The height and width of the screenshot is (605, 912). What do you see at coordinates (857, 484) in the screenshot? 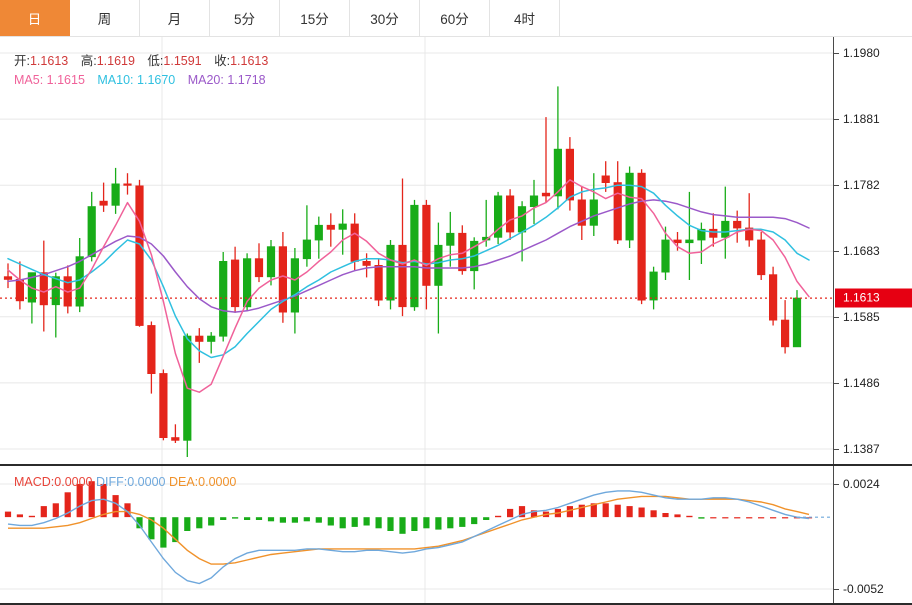
I see `macd-tick-0: 0.0024` at bounding box center [857, 484].